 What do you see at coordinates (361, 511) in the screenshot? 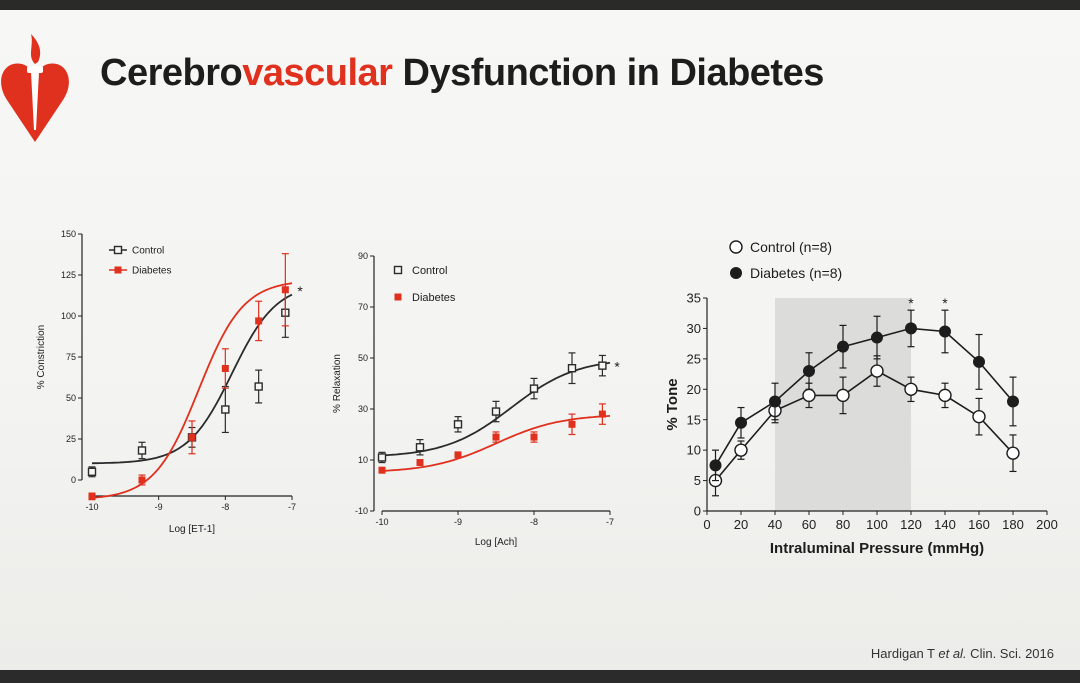
I see `y-tick-label: -10` at bounding box center [361, 511].